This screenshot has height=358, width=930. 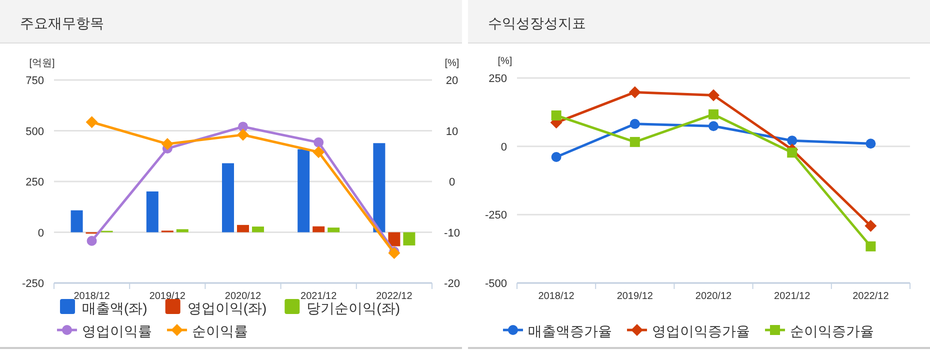 I want to click on y2-tick-label: -10, so click(x=452, y=233).